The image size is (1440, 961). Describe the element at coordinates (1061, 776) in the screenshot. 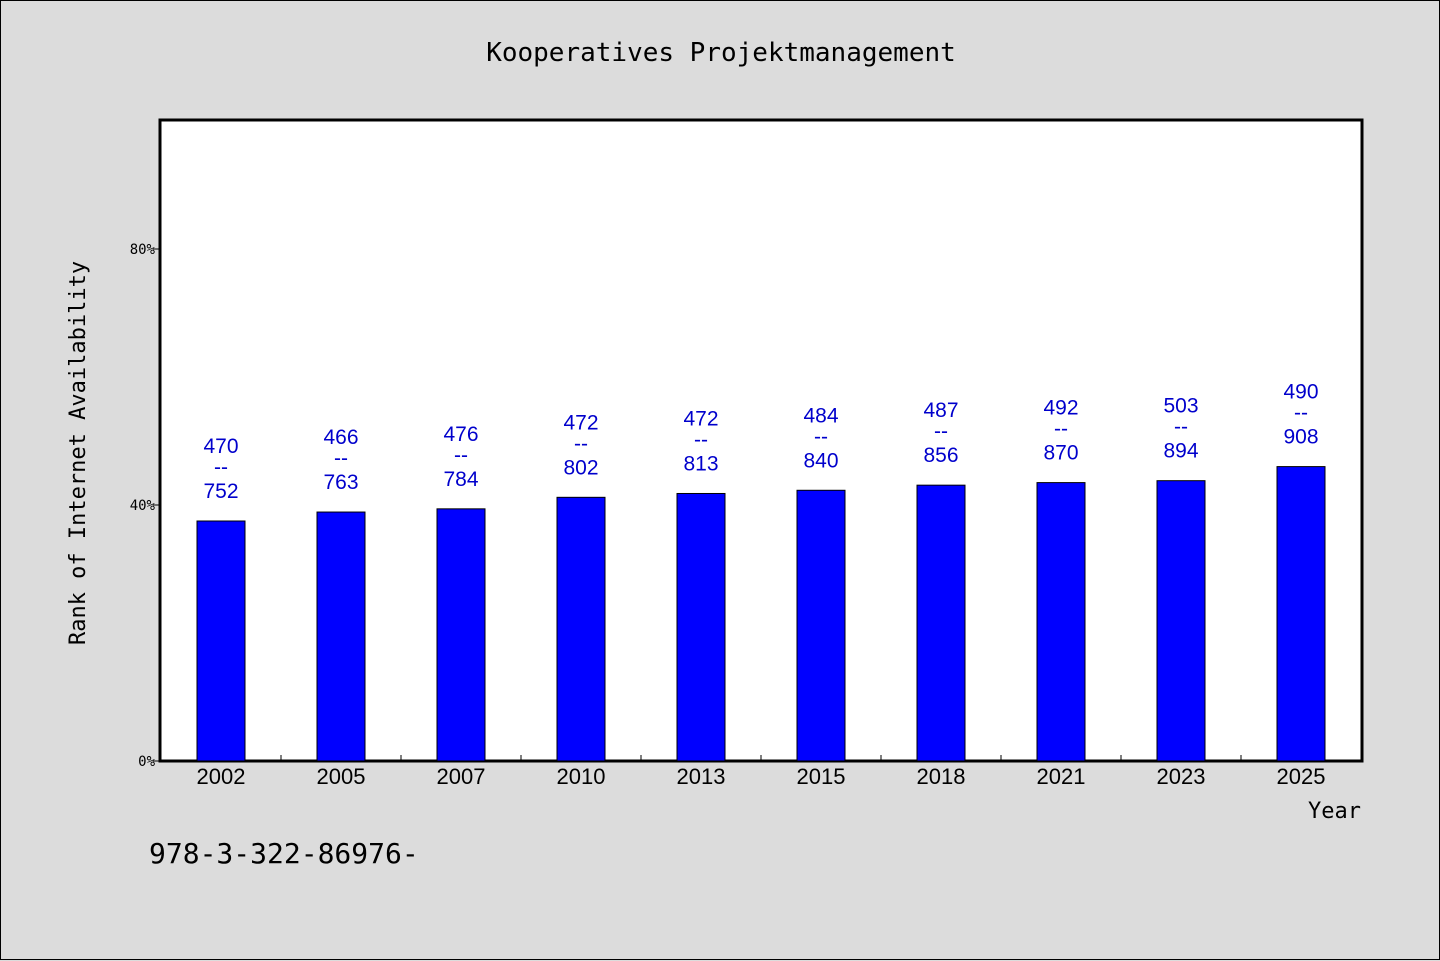

I see `x-tick-label-2021: 2021` at that location.